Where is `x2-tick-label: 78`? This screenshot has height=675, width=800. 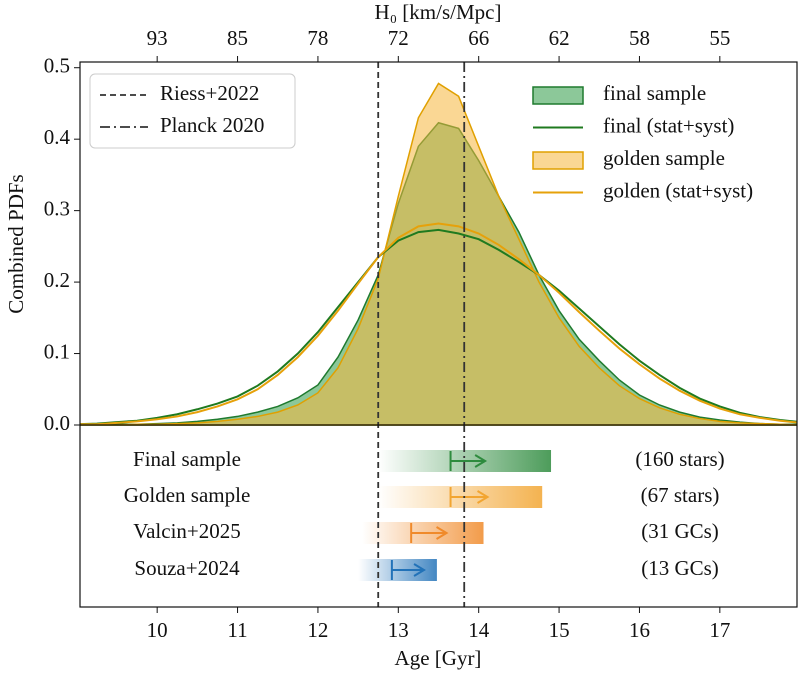
x2-tick-label: 78 is located at coordinates (317, 38).